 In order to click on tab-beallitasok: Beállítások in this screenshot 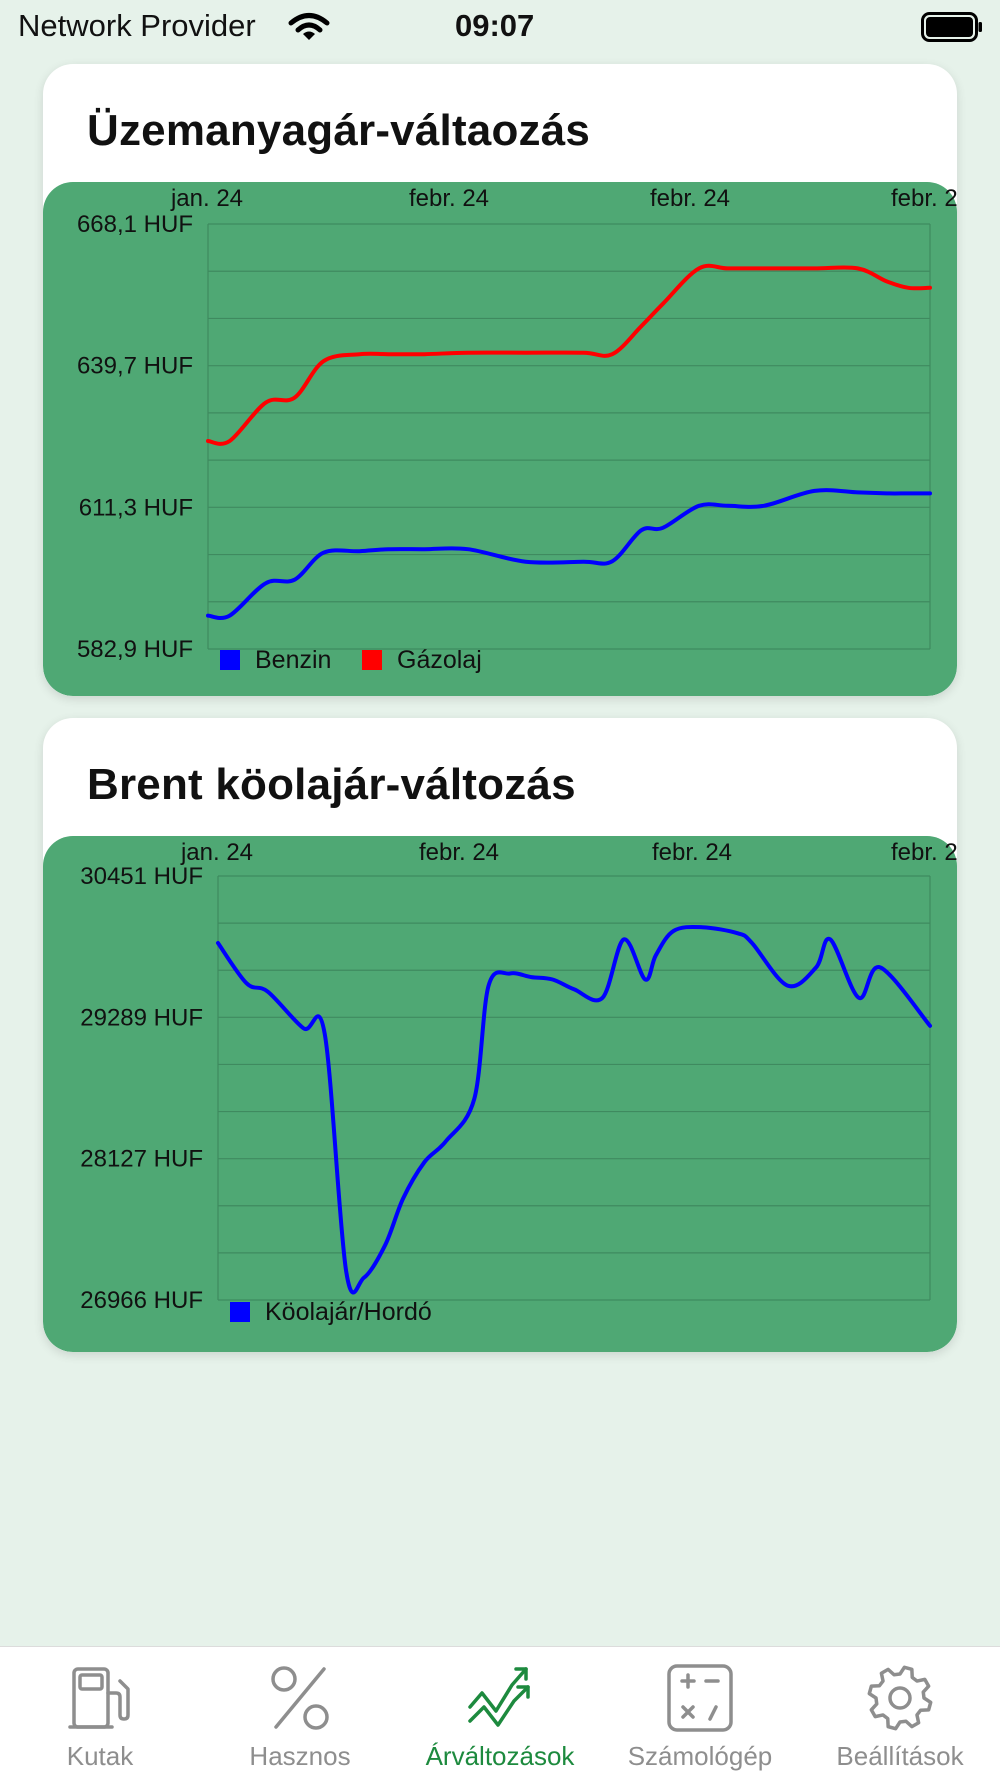, I will do `click(900, 1712)`.